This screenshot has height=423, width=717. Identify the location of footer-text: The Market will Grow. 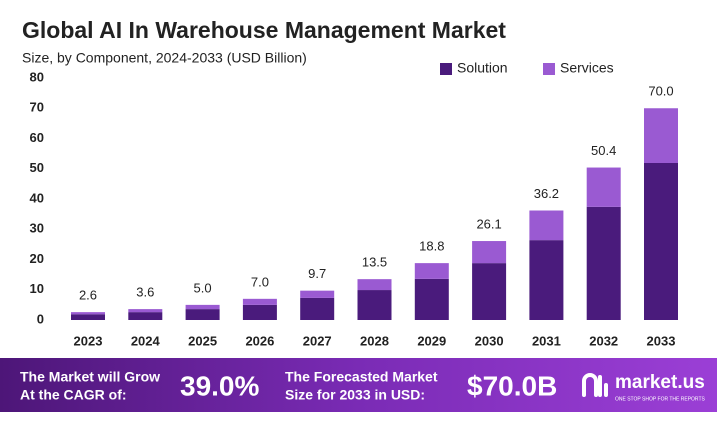
(90, 377).